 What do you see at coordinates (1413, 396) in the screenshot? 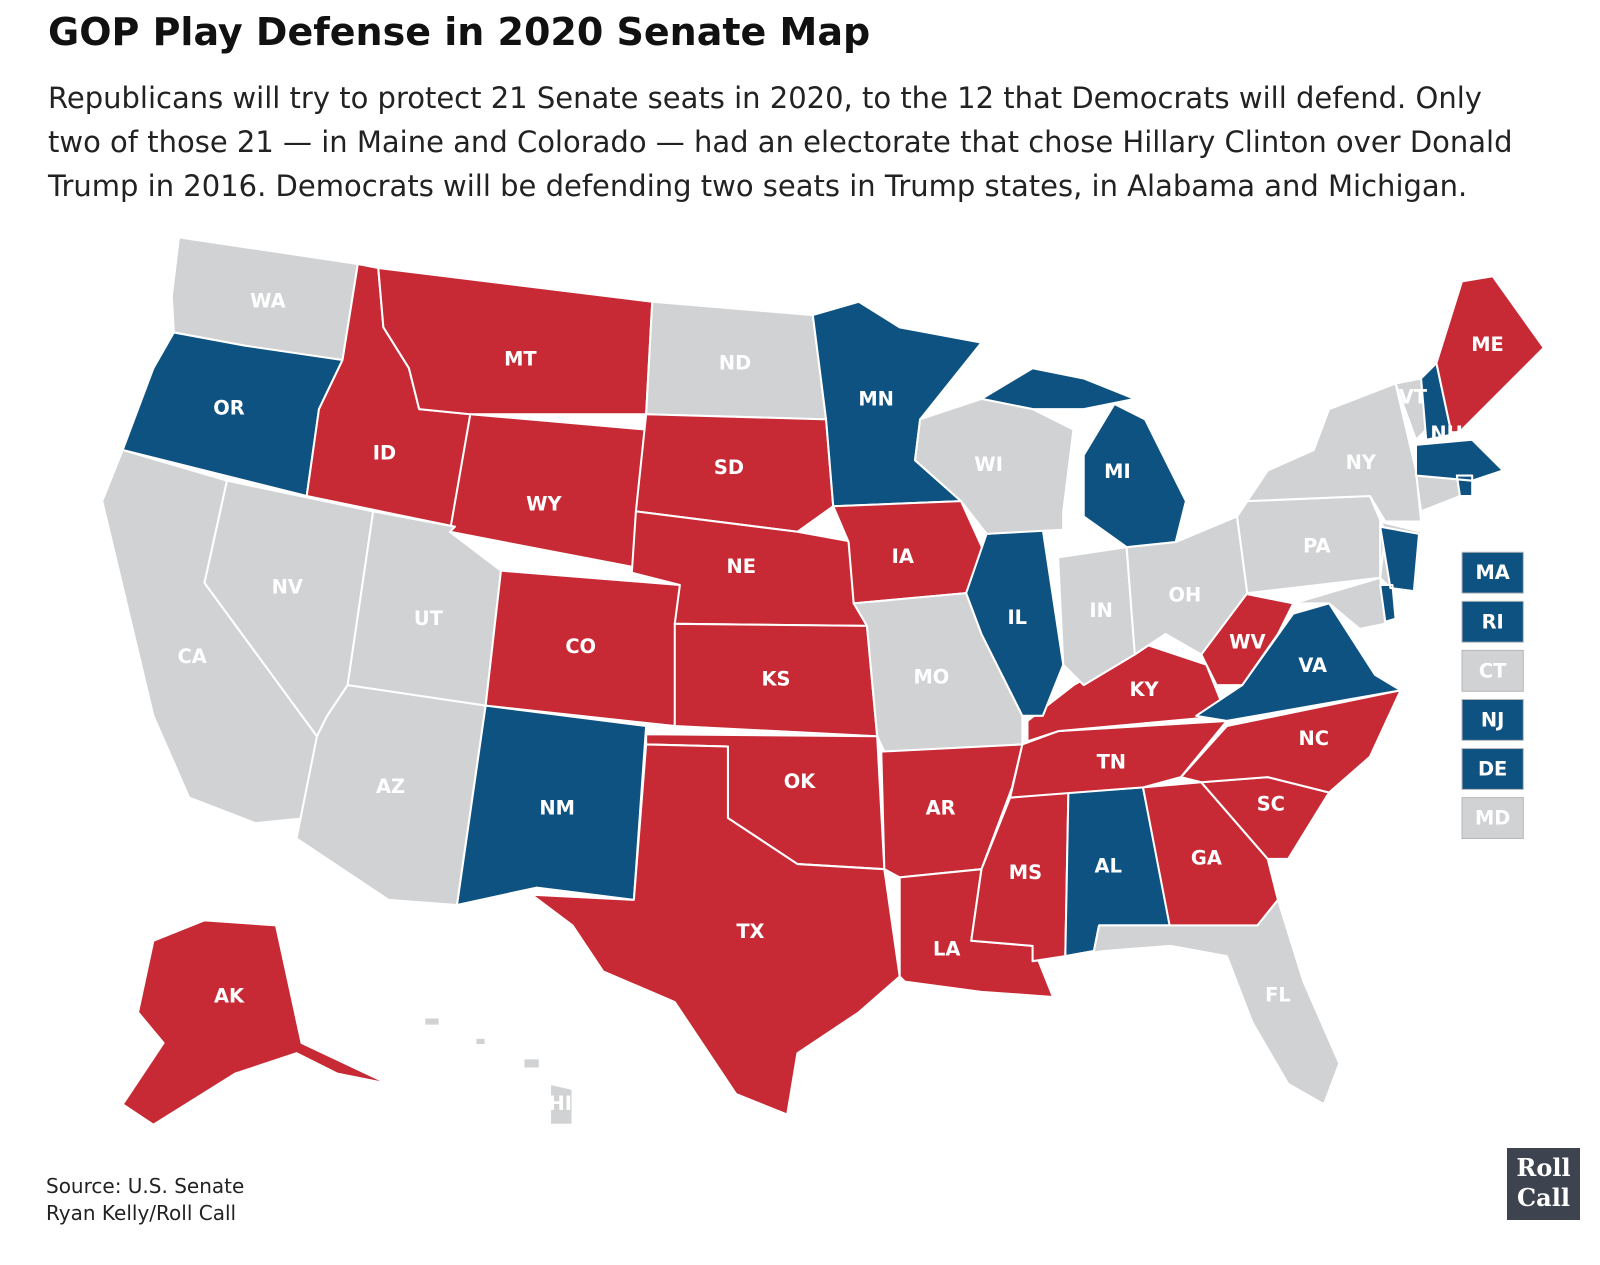
I see `state-label: VT` at bounding box center [1413, 396].